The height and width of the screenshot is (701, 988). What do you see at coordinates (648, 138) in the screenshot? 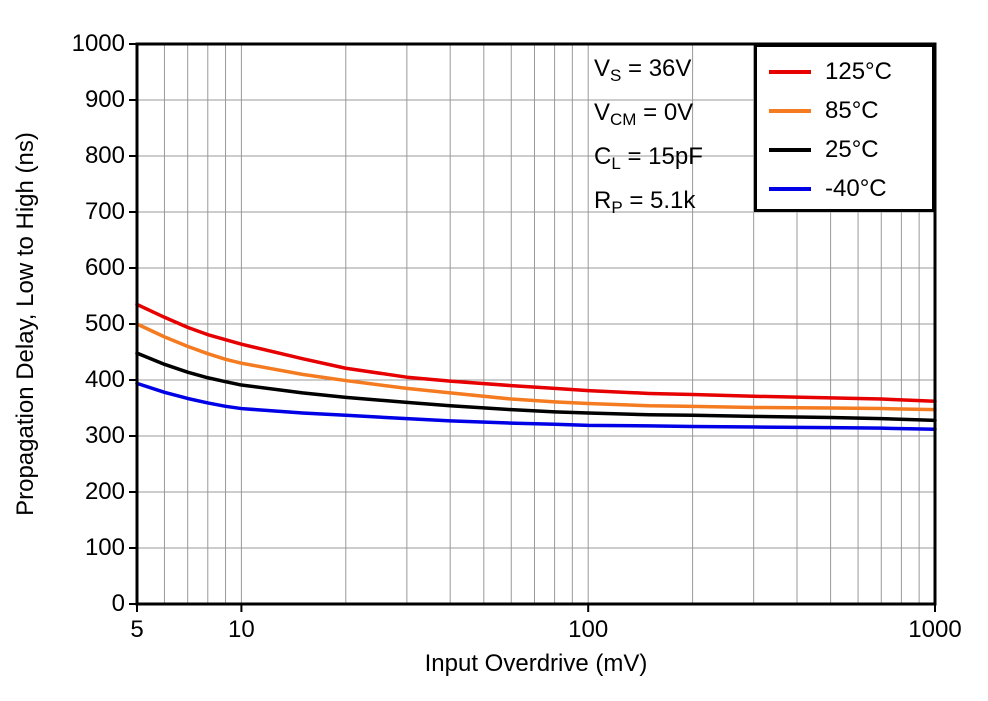
I see `conditions-annotation: VS = 36V VCM = 0V CL = 15pF RP = 5.1k` at bounding box center [648, 138].